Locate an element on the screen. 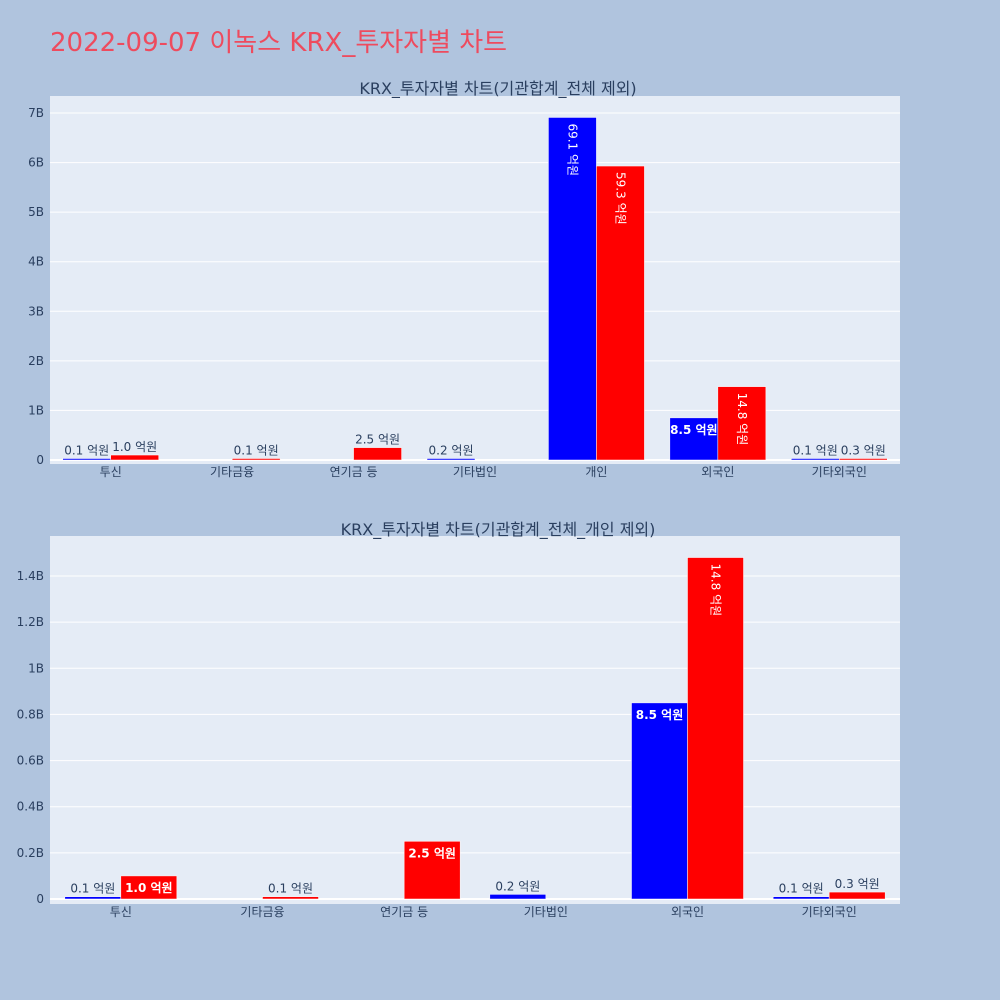  y-tick-label: 0.8B is located at coordinates (30, 714).